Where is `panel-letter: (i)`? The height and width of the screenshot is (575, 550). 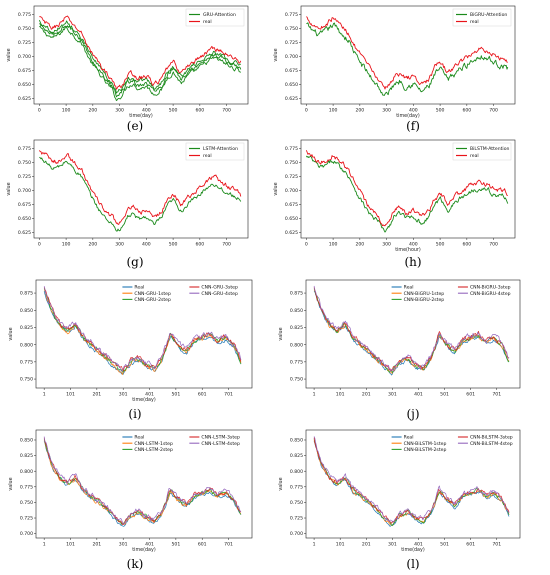
panel-letter: (i) is located at coordinates (134, 414).